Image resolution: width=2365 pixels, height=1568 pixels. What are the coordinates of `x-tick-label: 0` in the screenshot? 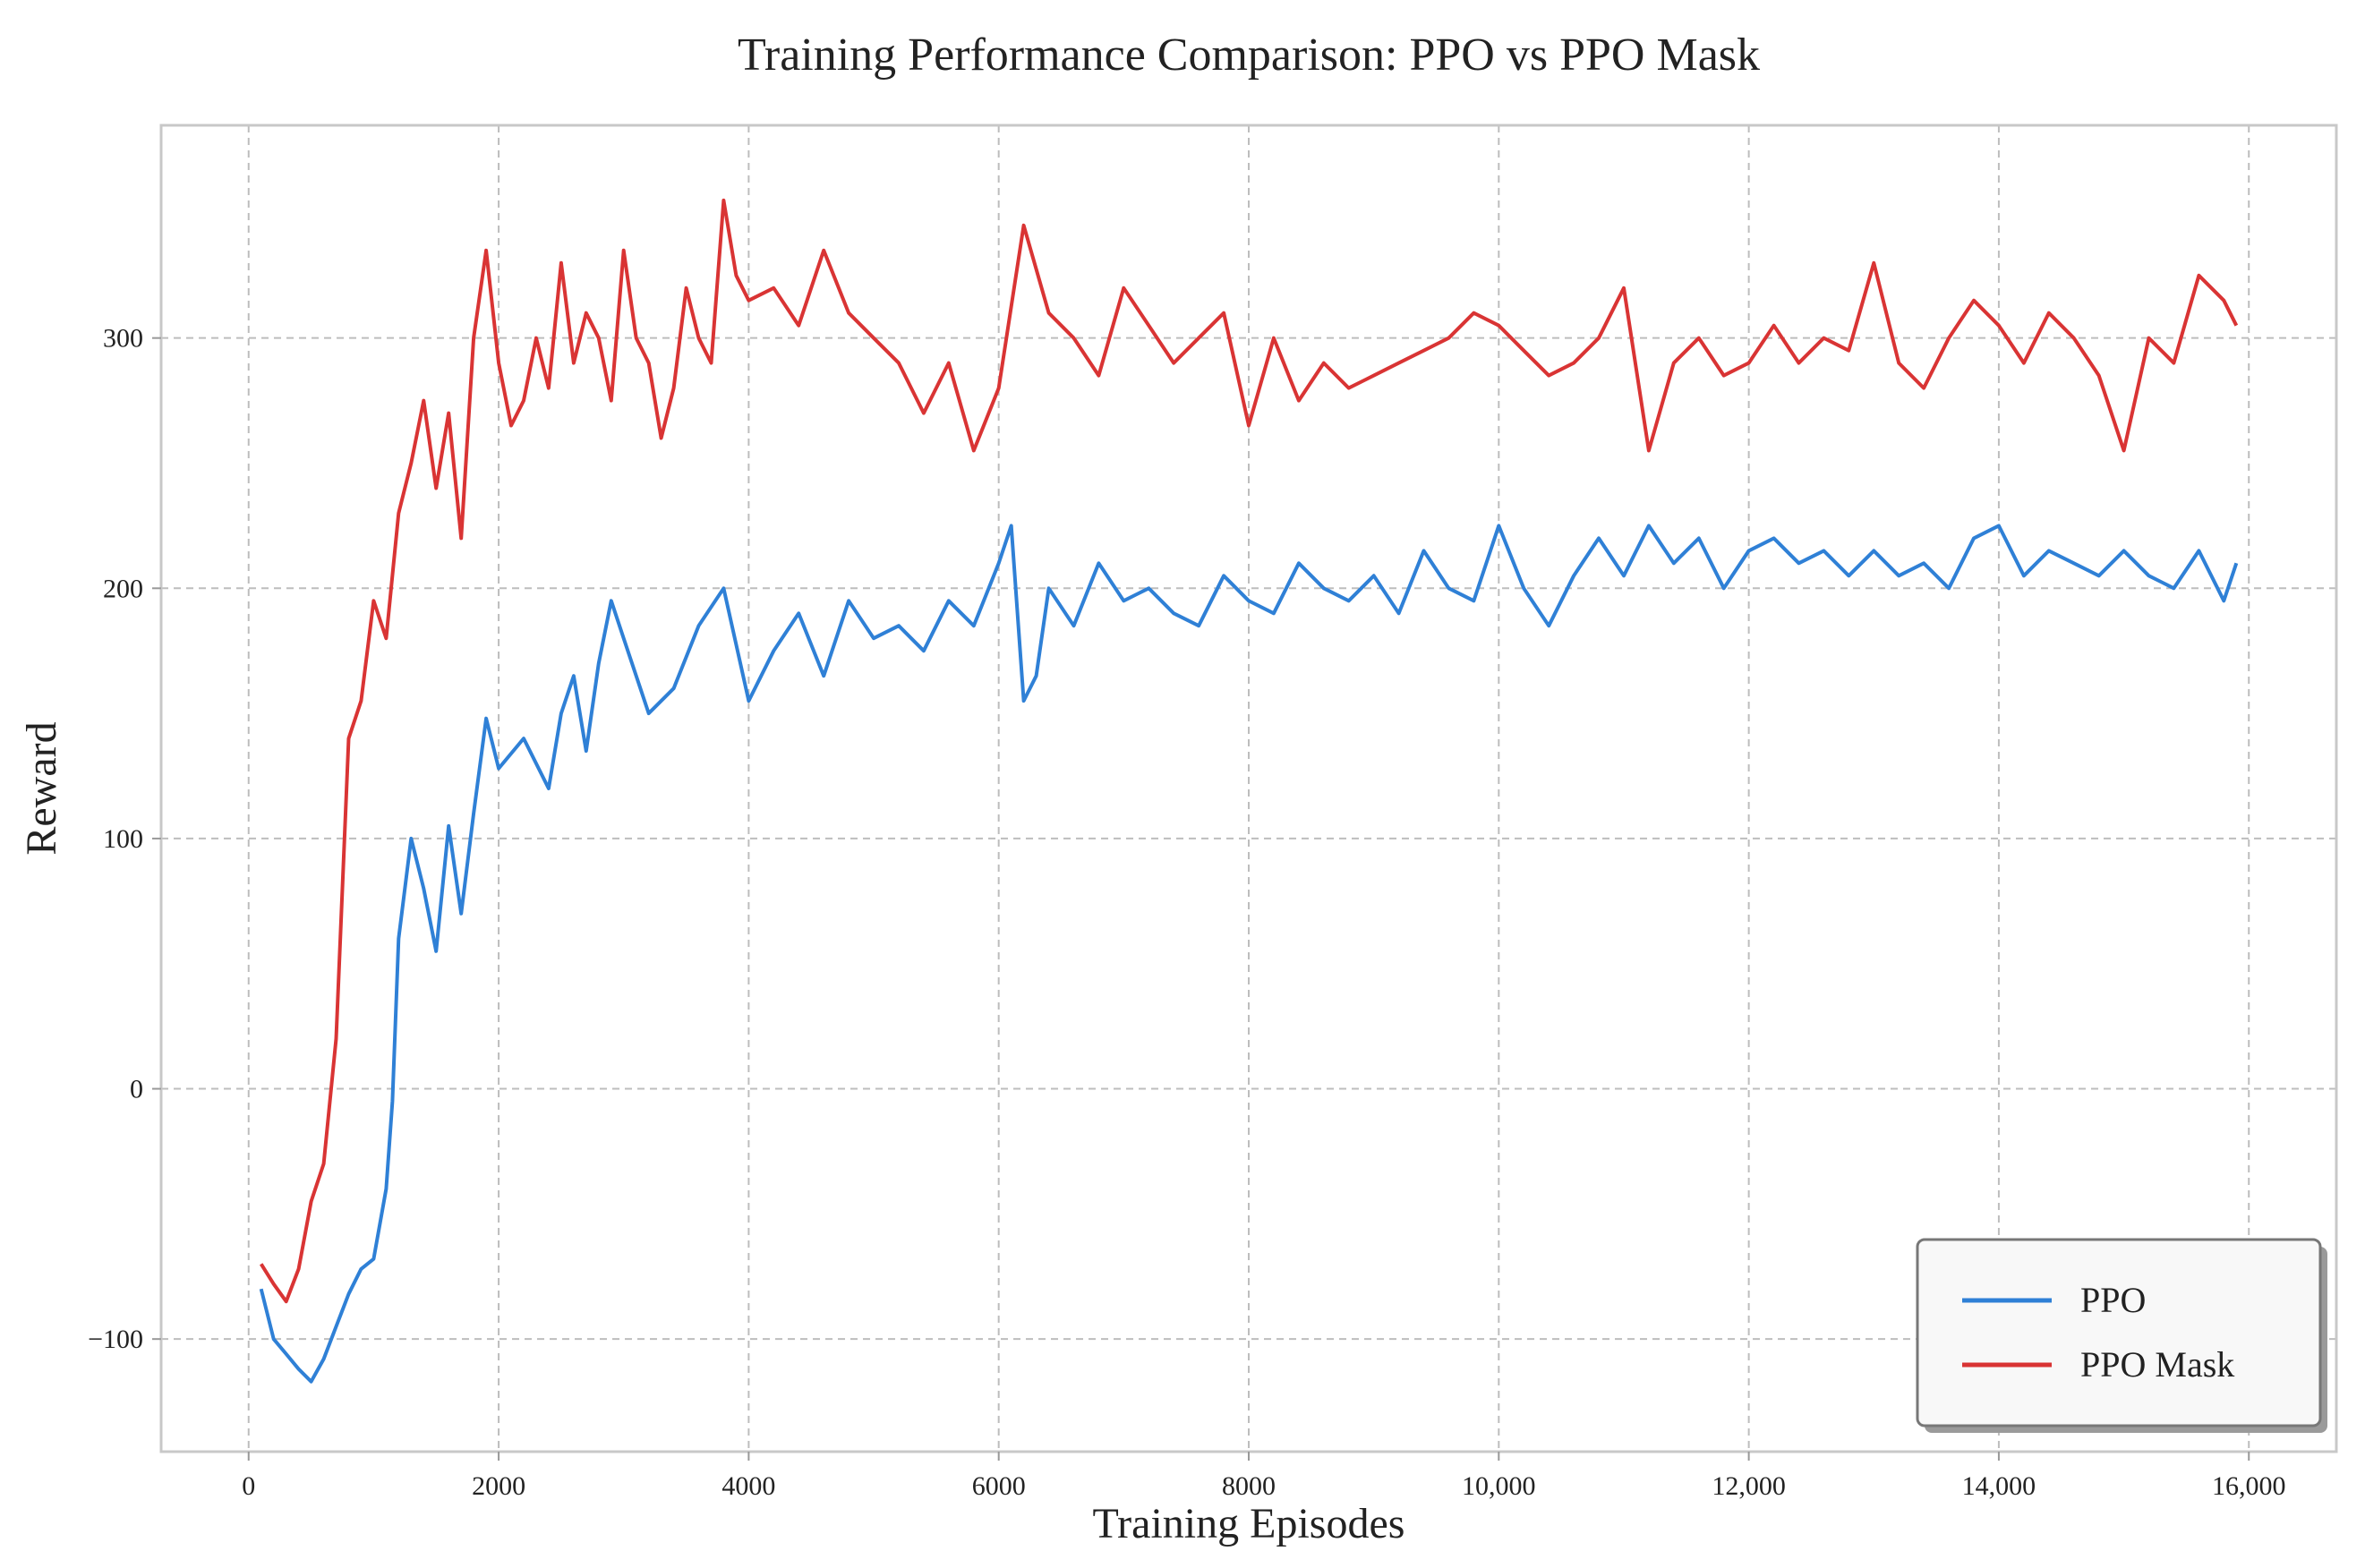 It's located at (249, 1486).